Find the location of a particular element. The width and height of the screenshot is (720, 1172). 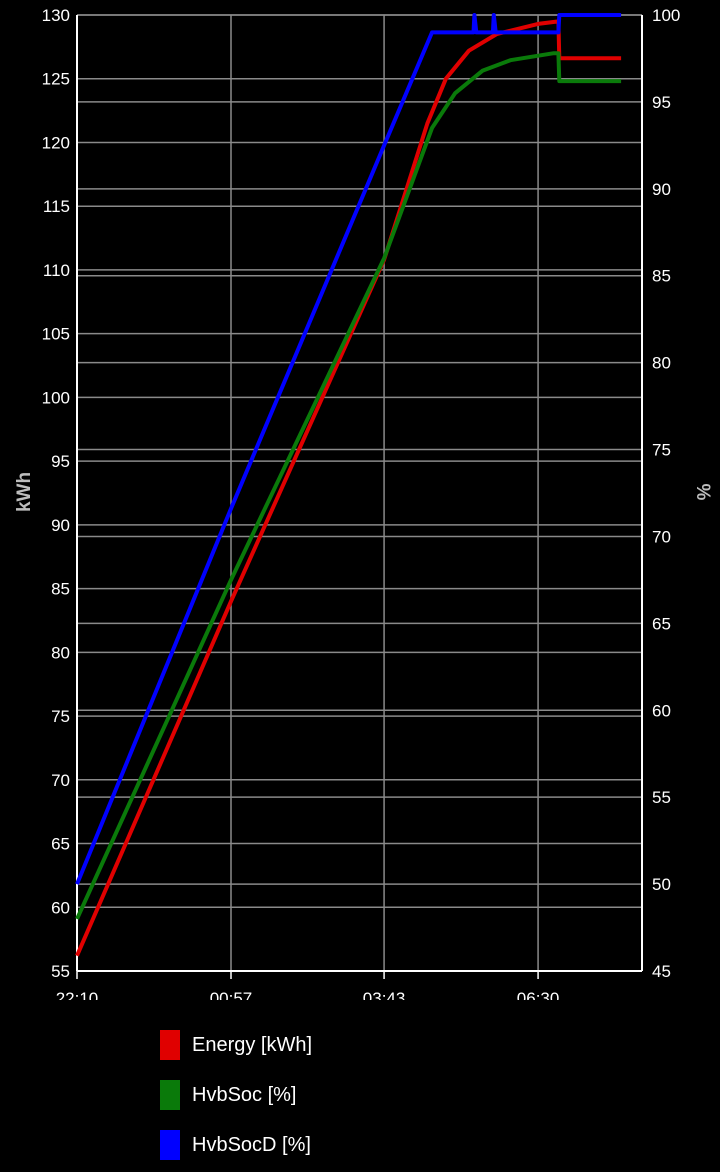

left-tick-label: 65 is located at coordinates (60, 844).